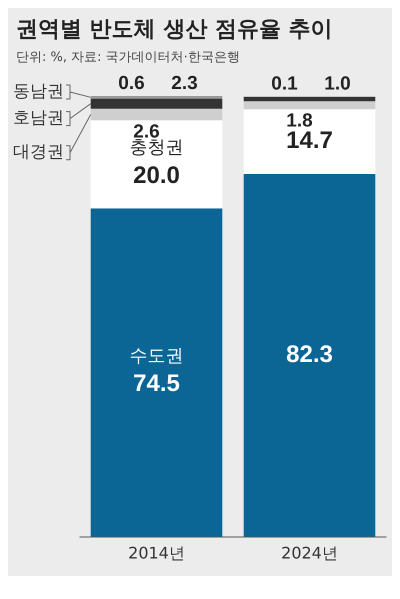 The height and width of the screenshot is (599, 400). What do you see at coordinates (156, 553) in the screenshot?
I see `x-tick-label: 2014년` at bounding box center [156, 553].